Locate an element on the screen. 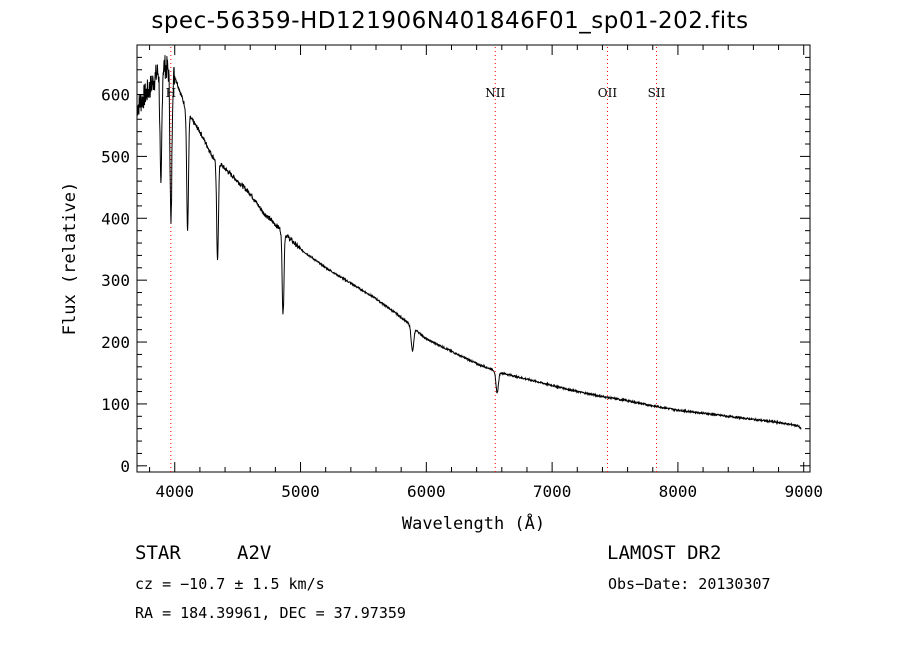 This screenshot has height=650, width=900. y-tick-label: 100 is located at coordinates (115, 404).